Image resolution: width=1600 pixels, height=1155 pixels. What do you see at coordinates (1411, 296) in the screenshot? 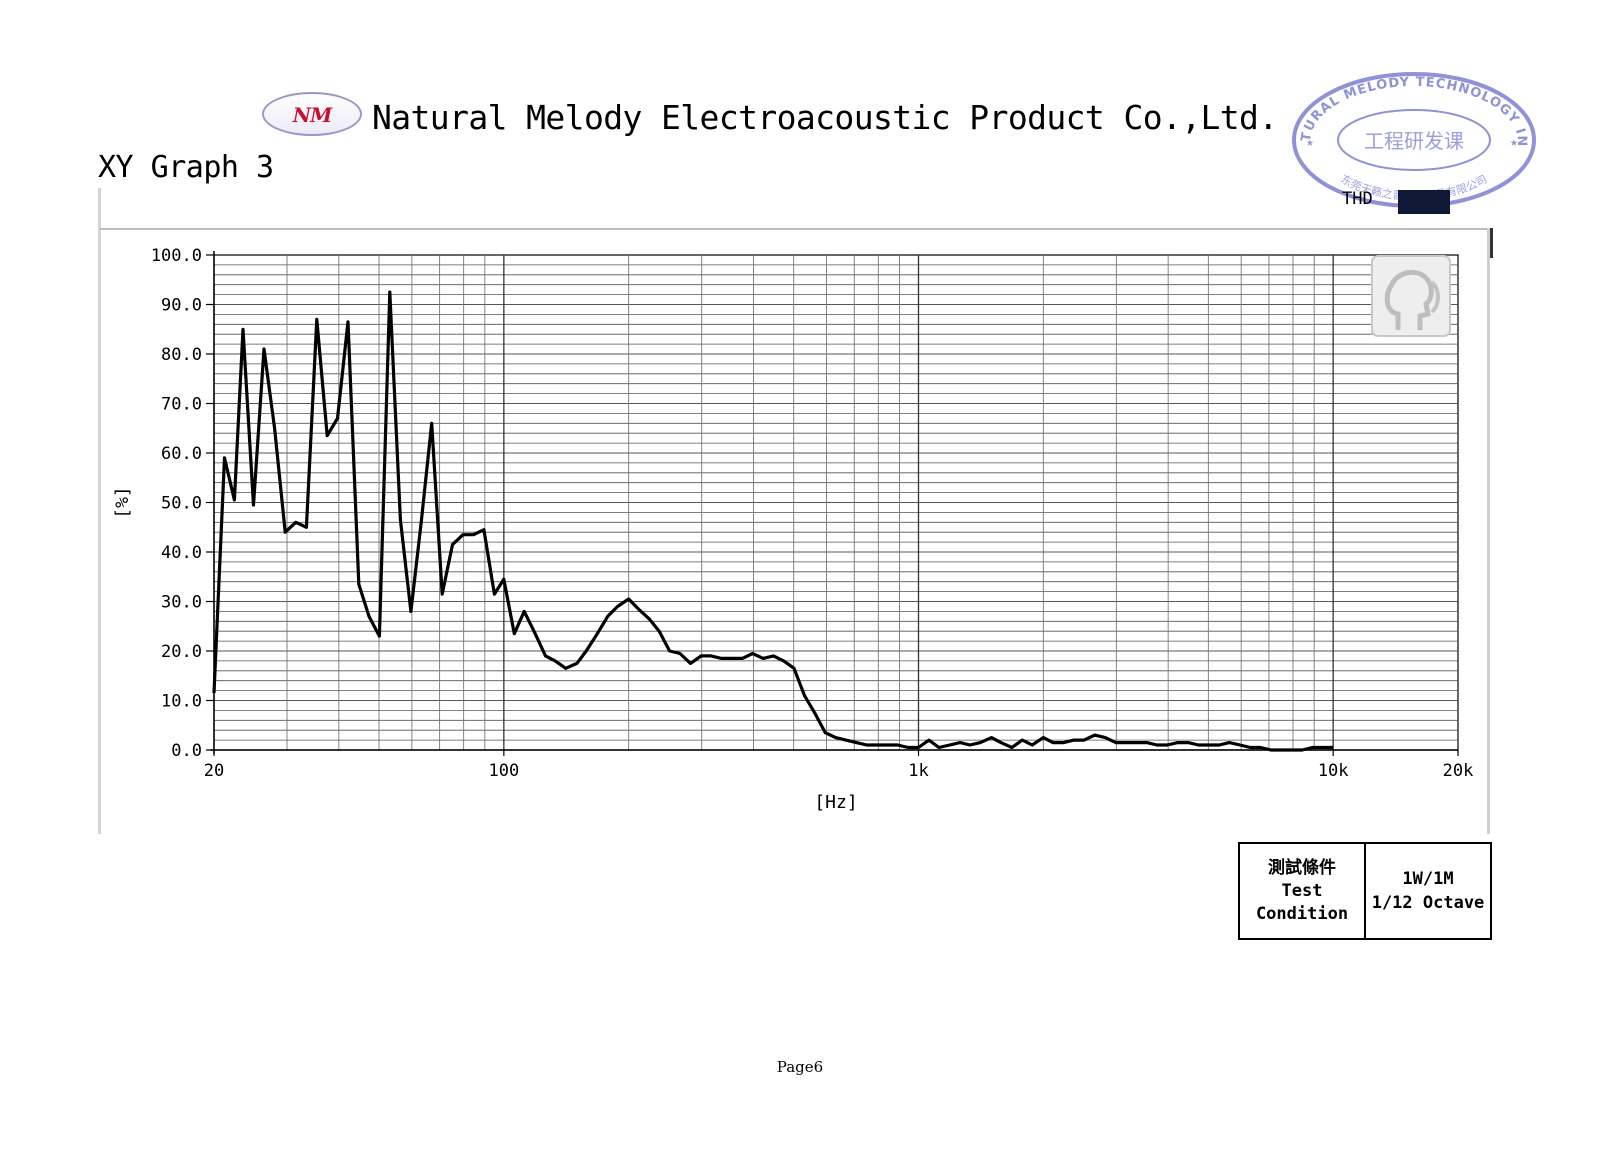
I see `listener-head-icon` at bounding box center [1411, 296].